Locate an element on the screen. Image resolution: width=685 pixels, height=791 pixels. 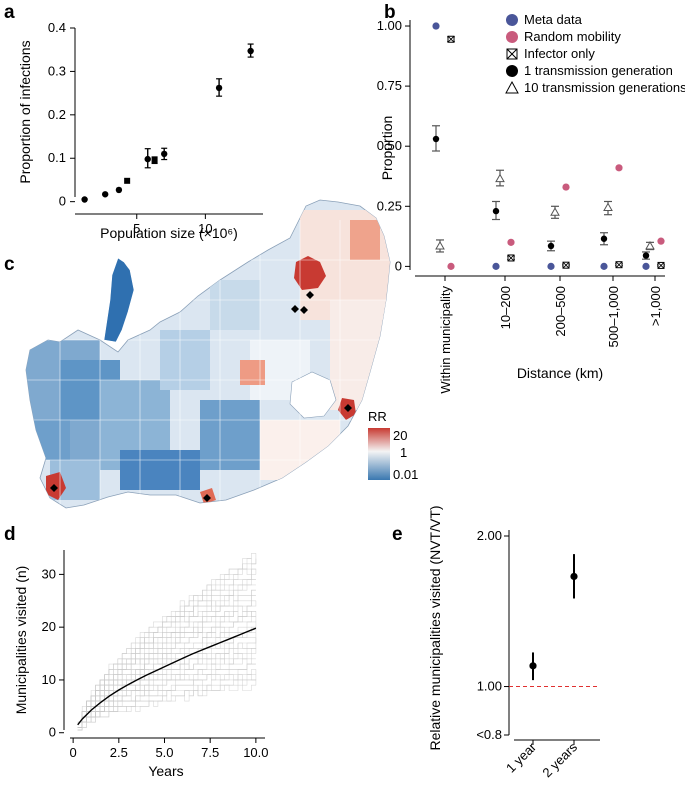
map-legend-colorbar is located at coordinates (379, 454).